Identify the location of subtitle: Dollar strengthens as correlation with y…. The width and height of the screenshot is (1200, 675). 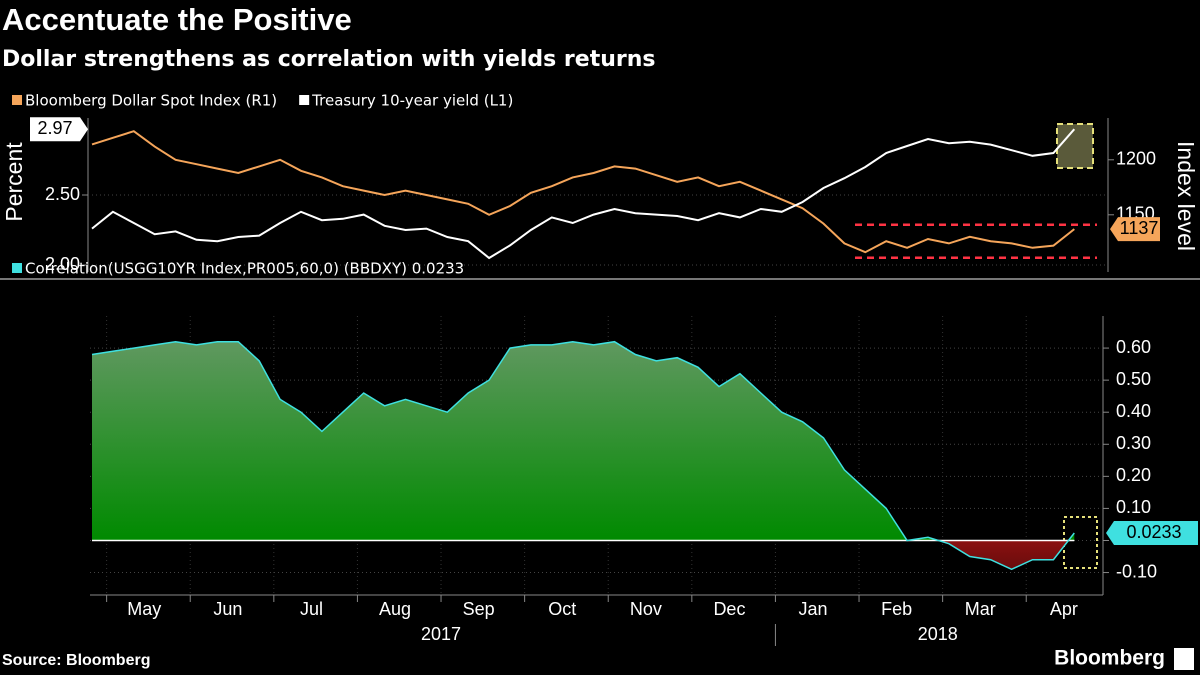
(328, 59).